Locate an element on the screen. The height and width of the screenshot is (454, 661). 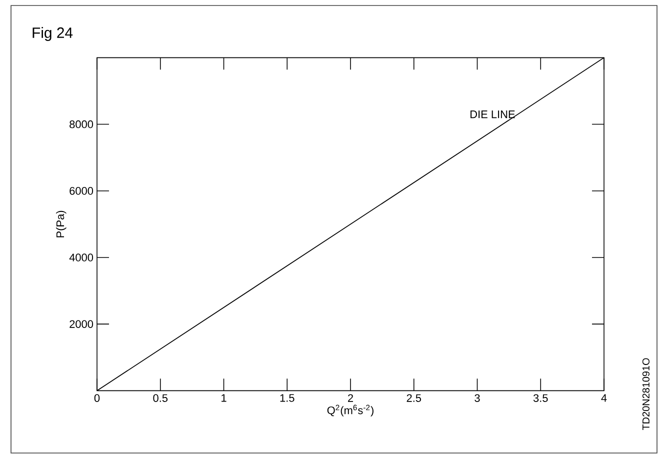
y-tick-label: 2000 is located at coordinates (82, 324).